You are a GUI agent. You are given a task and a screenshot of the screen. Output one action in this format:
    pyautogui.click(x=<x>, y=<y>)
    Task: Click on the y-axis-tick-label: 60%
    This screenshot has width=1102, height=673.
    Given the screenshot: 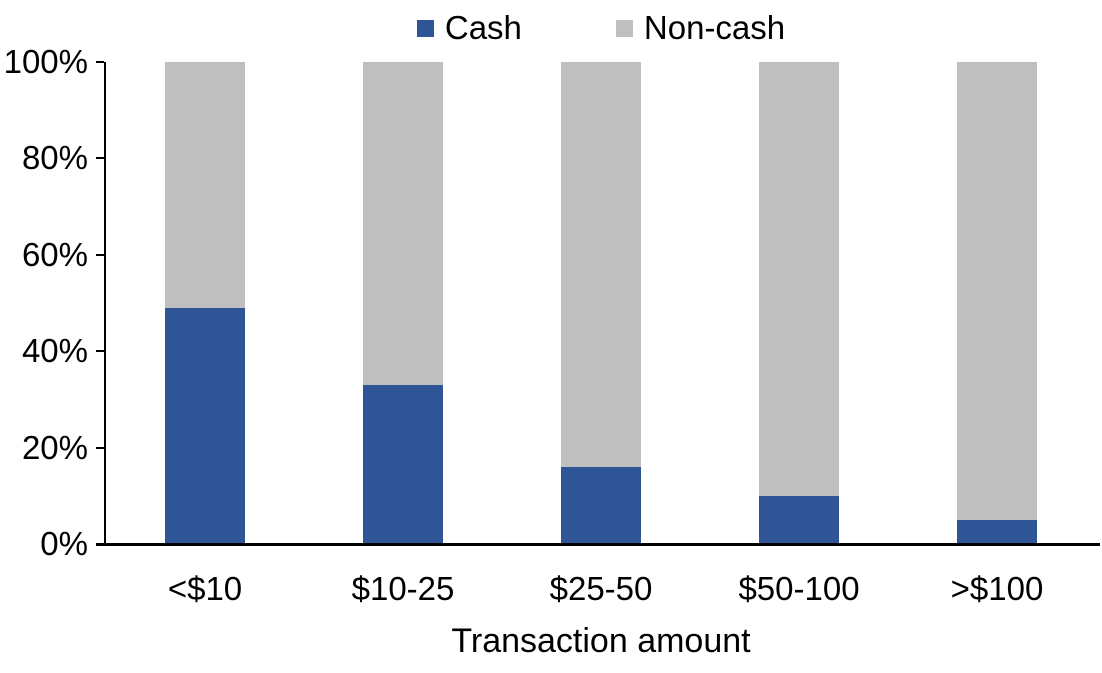 What is the action you would take?
    pyautogui.click(x=54, y=254)
    